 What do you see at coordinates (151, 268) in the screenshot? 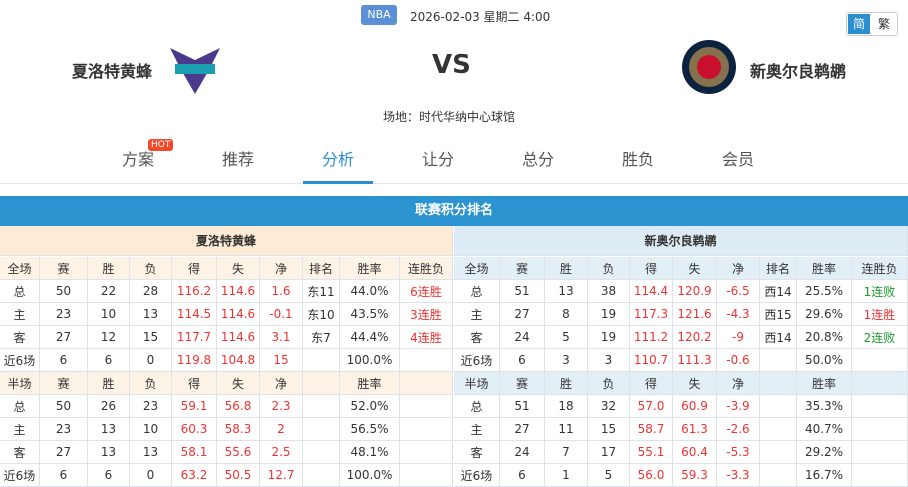
I see `column-header: 负` at bounding box center [151, 268].